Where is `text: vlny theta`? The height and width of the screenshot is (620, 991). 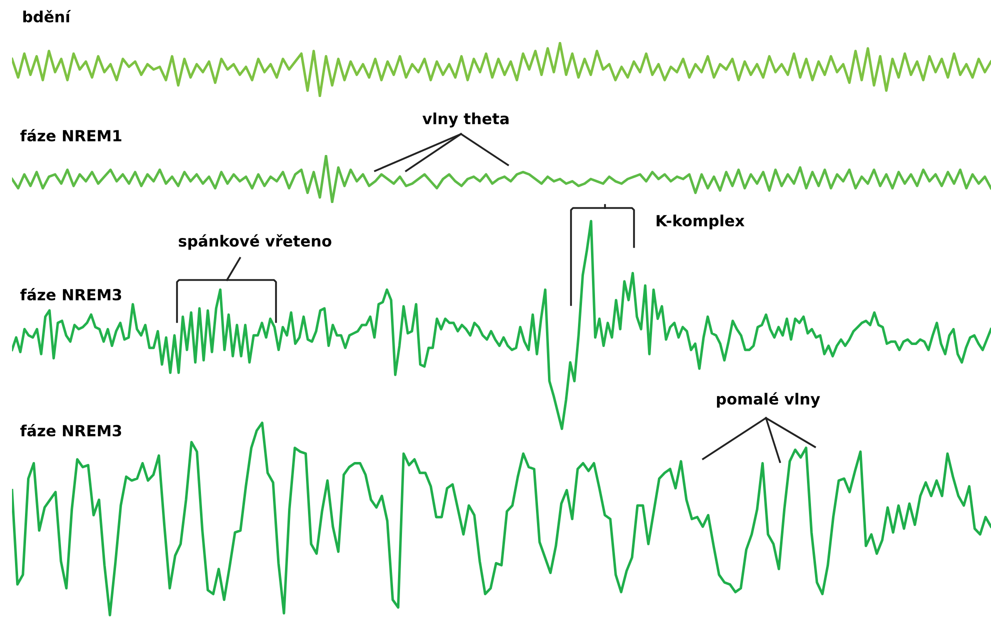
text: vlny theta is located at coordinates (465, 120).